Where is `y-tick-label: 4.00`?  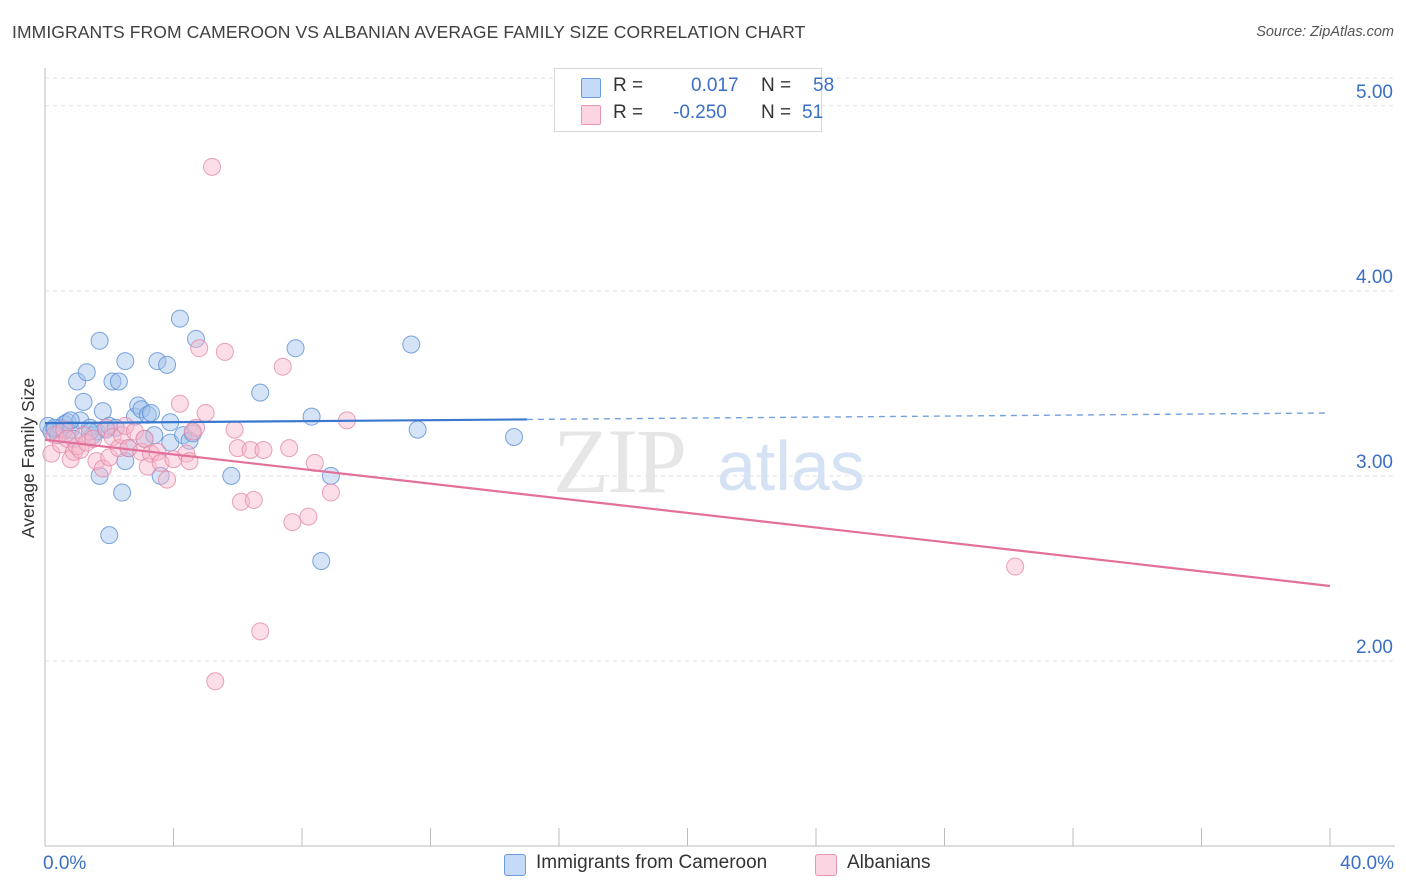
y-tick-label: 4.00 is located at coordinates (1374, 277).